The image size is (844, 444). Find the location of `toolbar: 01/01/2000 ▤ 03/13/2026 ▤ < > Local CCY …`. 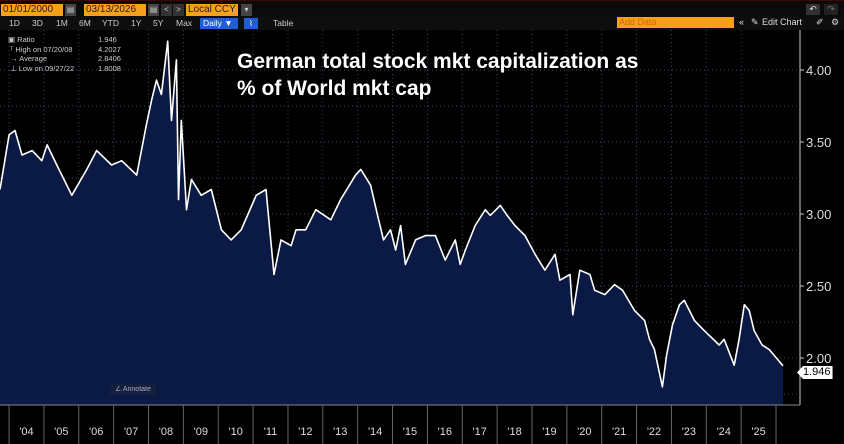

toolbar: 01/01/2000 ▤ 03/13/2026 ▤ < > Local CCY … is located at coordinates (422, 8).